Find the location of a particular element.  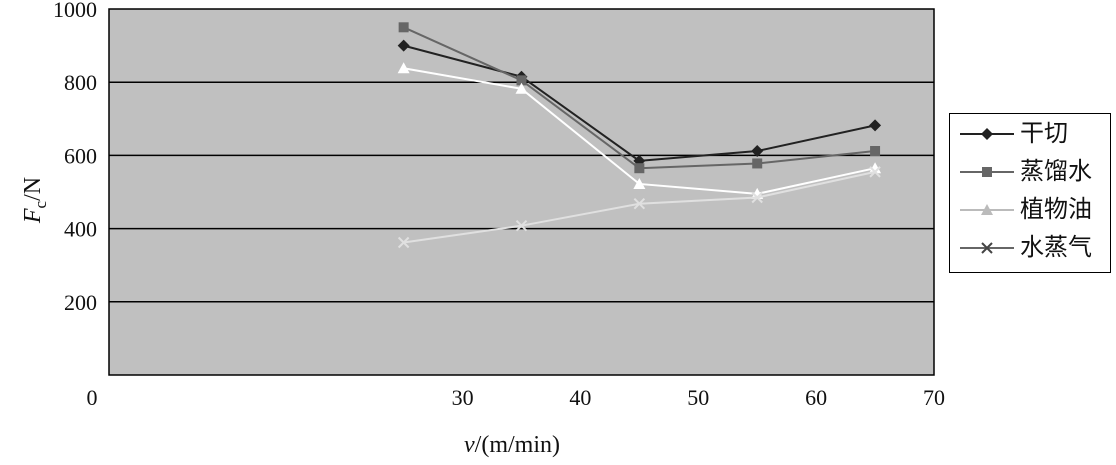

legend-item-series-2: 蒸馏水 is located at coordinates (1030, 172).